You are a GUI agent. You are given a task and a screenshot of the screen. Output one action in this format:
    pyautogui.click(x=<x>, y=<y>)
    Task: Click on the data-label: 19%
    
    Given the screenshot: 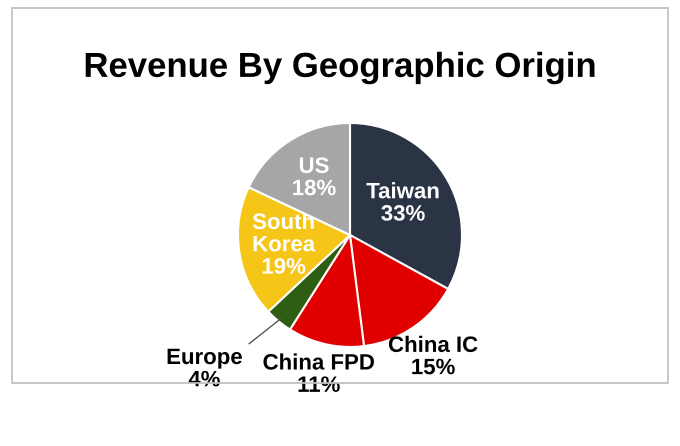 What is the action you would take?
    pyautogui.click(x=284, y=266)
    